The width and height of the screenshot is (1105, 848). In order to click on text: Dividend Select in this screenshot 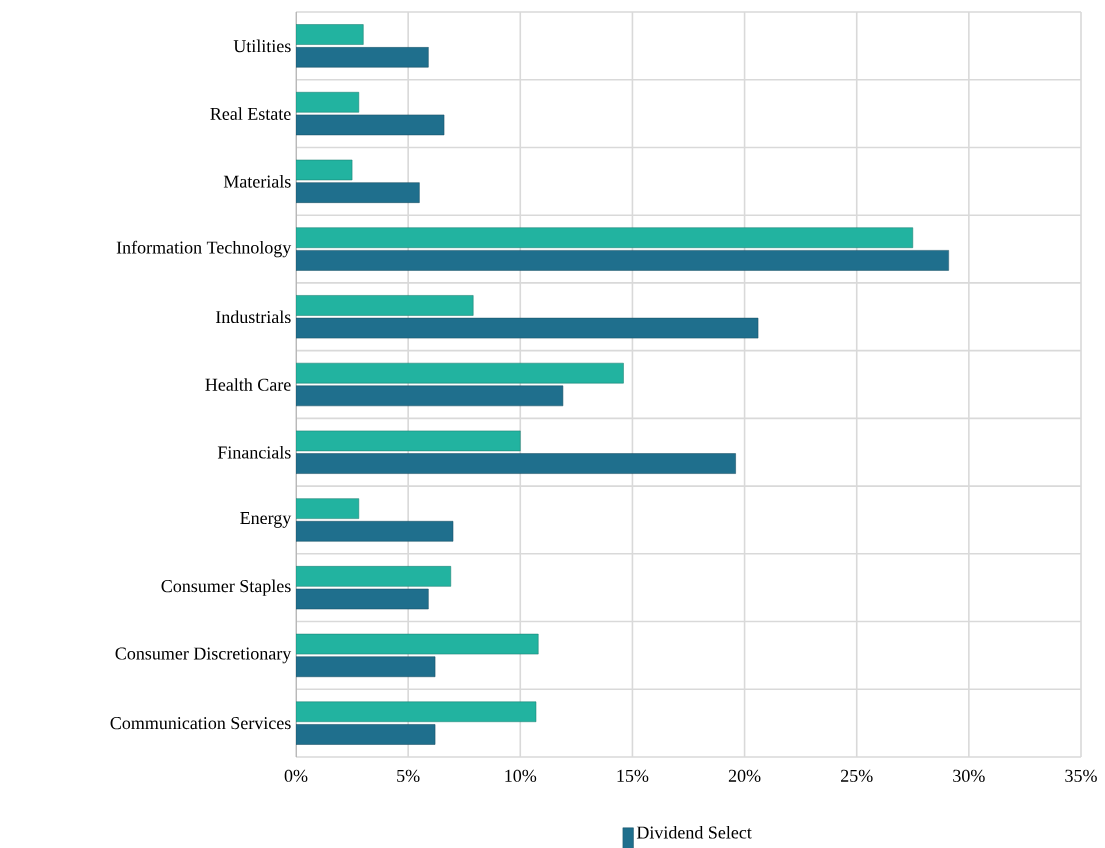, I will do `click(694, 832)`.